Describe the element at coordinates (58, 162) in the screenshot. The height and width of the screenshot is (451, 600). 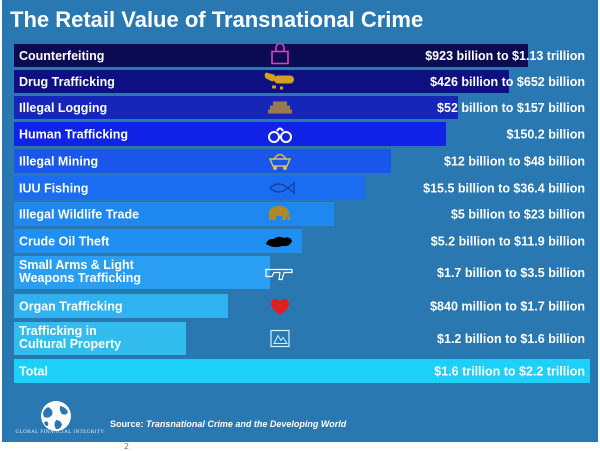
I see `category-label-4: Illegal Mining` at that location.